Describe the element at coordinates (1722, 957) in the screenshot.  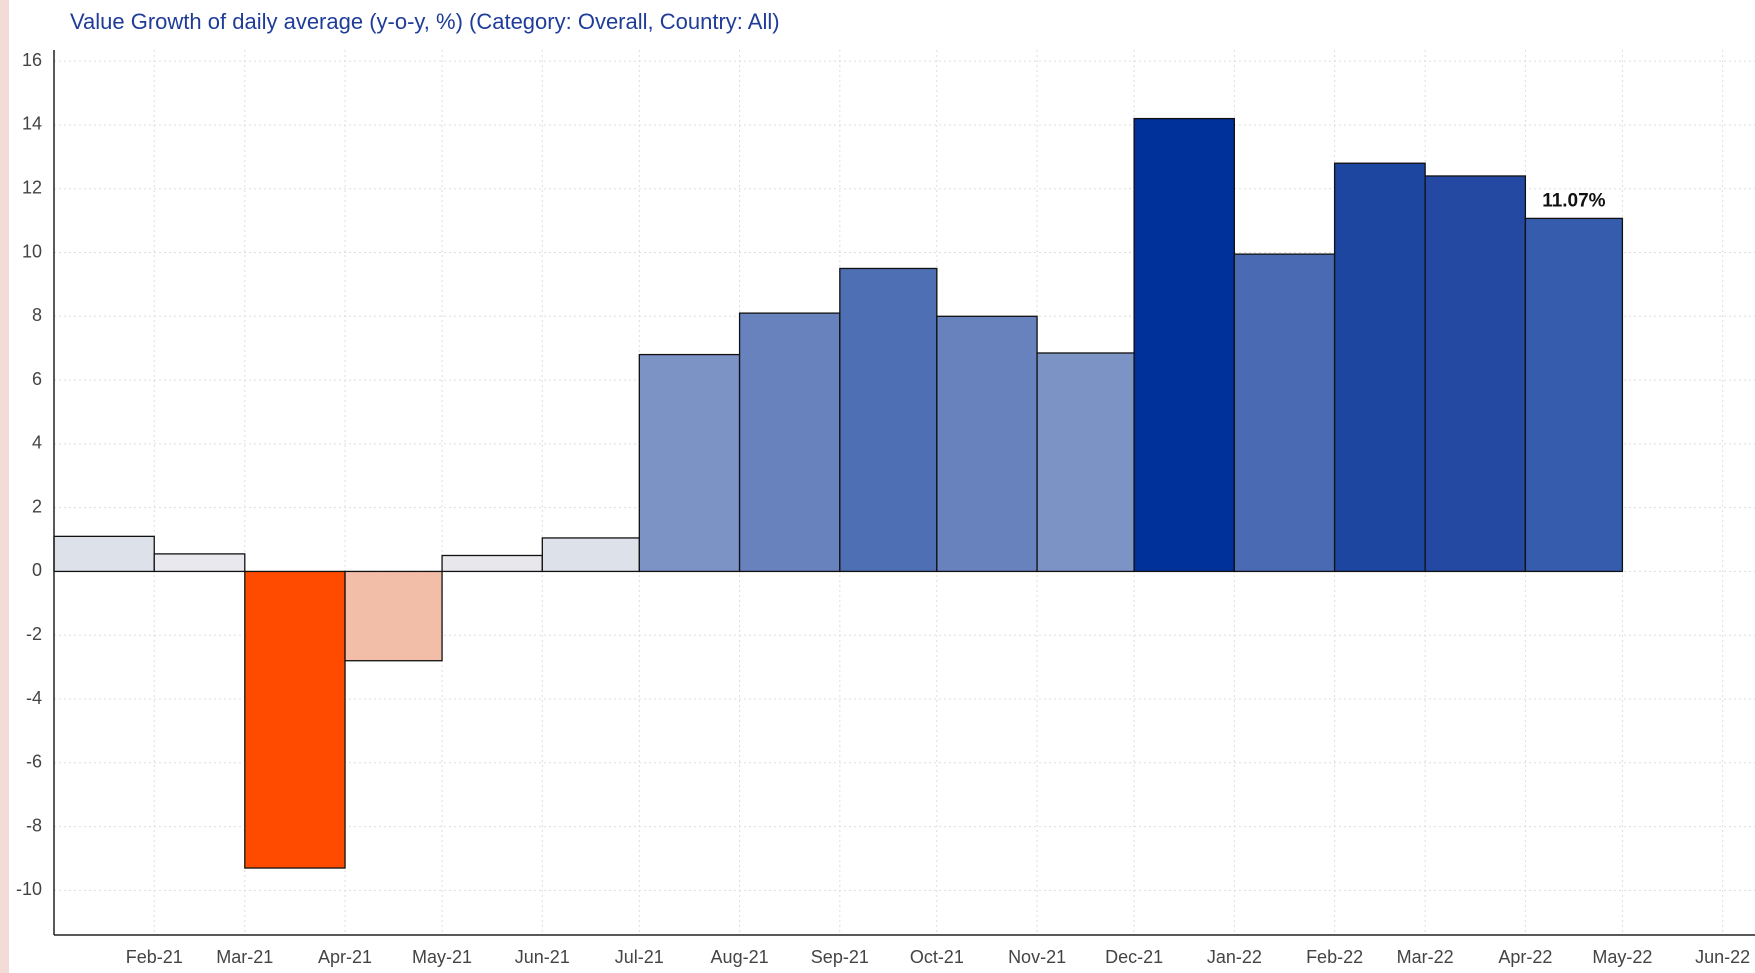
I see `x-tick-label: Jun-22` at that location.